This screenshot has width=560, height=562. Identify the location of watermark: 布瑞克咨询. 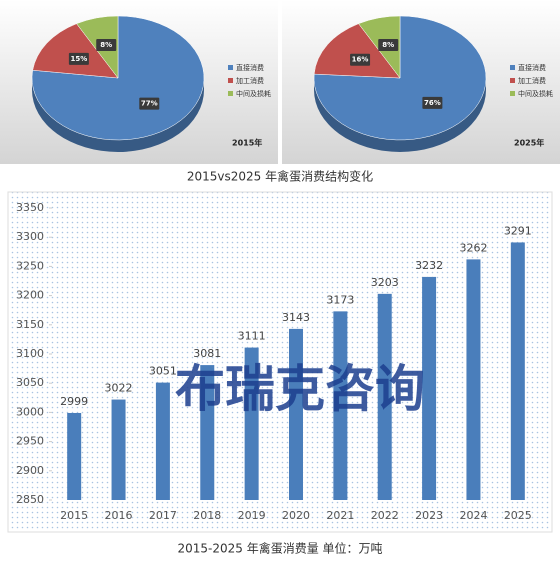
(300, 388).